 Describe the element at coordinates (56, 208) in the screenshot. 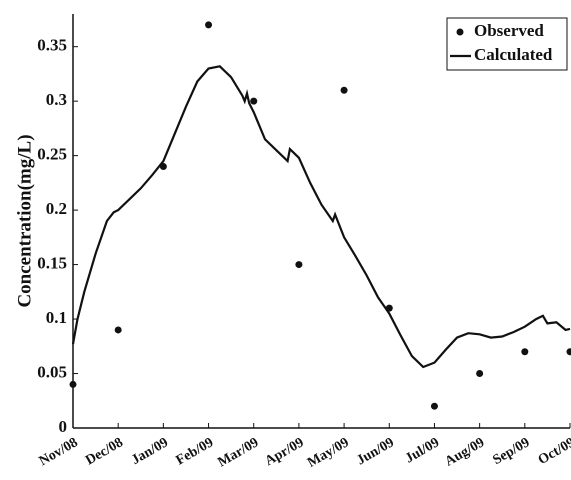

I see `y-tick-label: 0.2` at that location.